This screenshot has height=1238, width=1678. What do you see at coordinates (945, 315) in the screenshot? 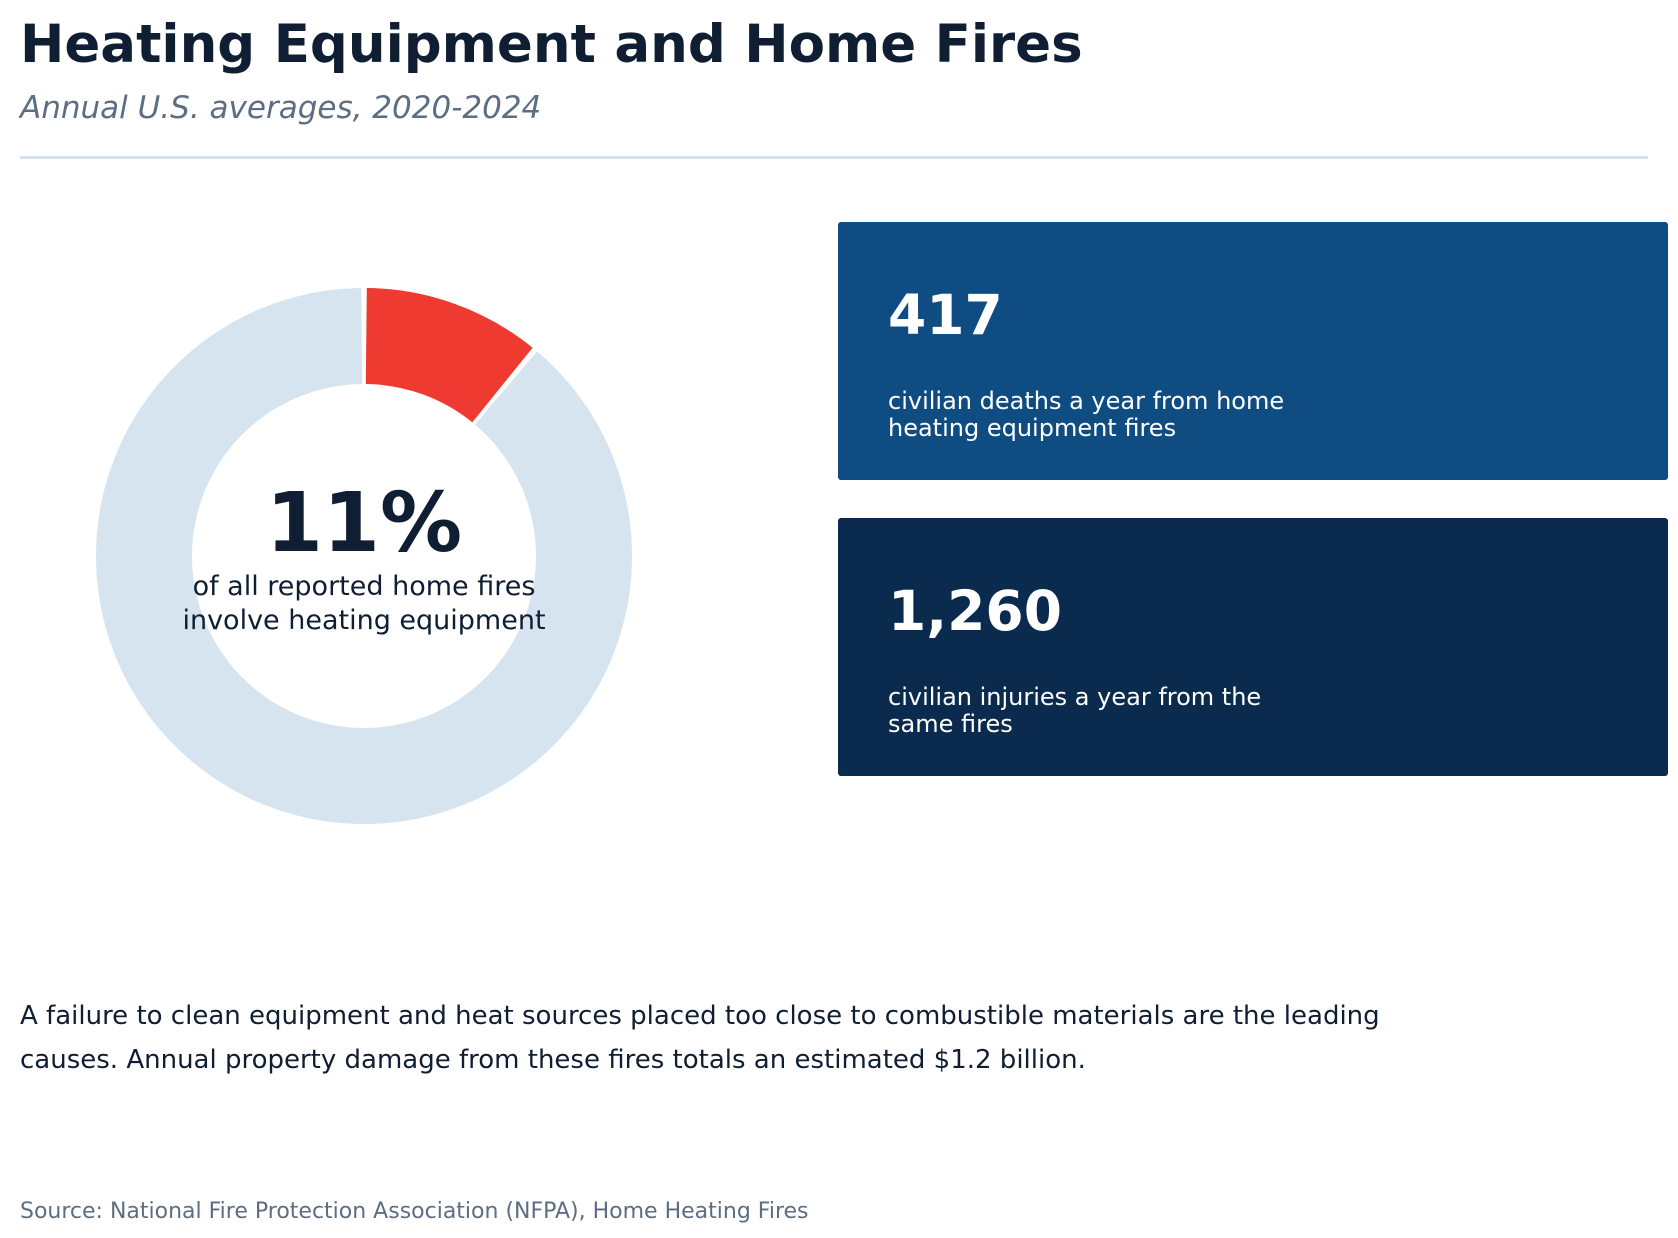
I see `stat-value-deaths: 417` at bounding box center [945, 315].